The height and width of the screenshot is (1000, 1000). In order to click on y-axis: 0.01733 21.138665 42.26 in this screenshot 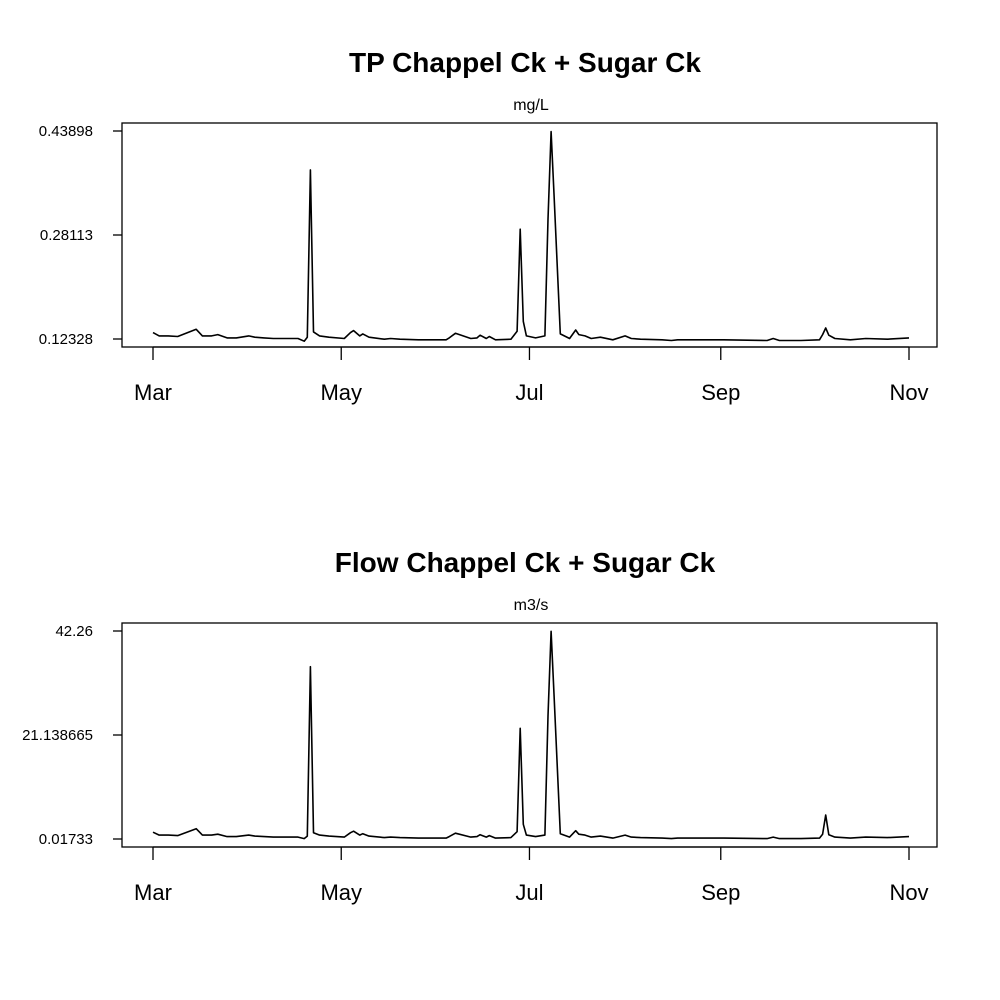, I will do `click(72, 735)`.